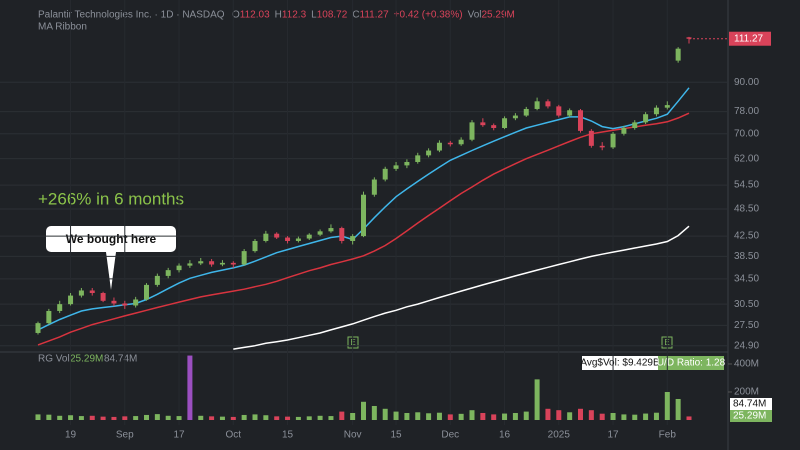 This screenshot has height=450, width=800. Describe the element at coordinates (746, 279) in the screenshot. I see `y-tick-label: 34.50` at that location.